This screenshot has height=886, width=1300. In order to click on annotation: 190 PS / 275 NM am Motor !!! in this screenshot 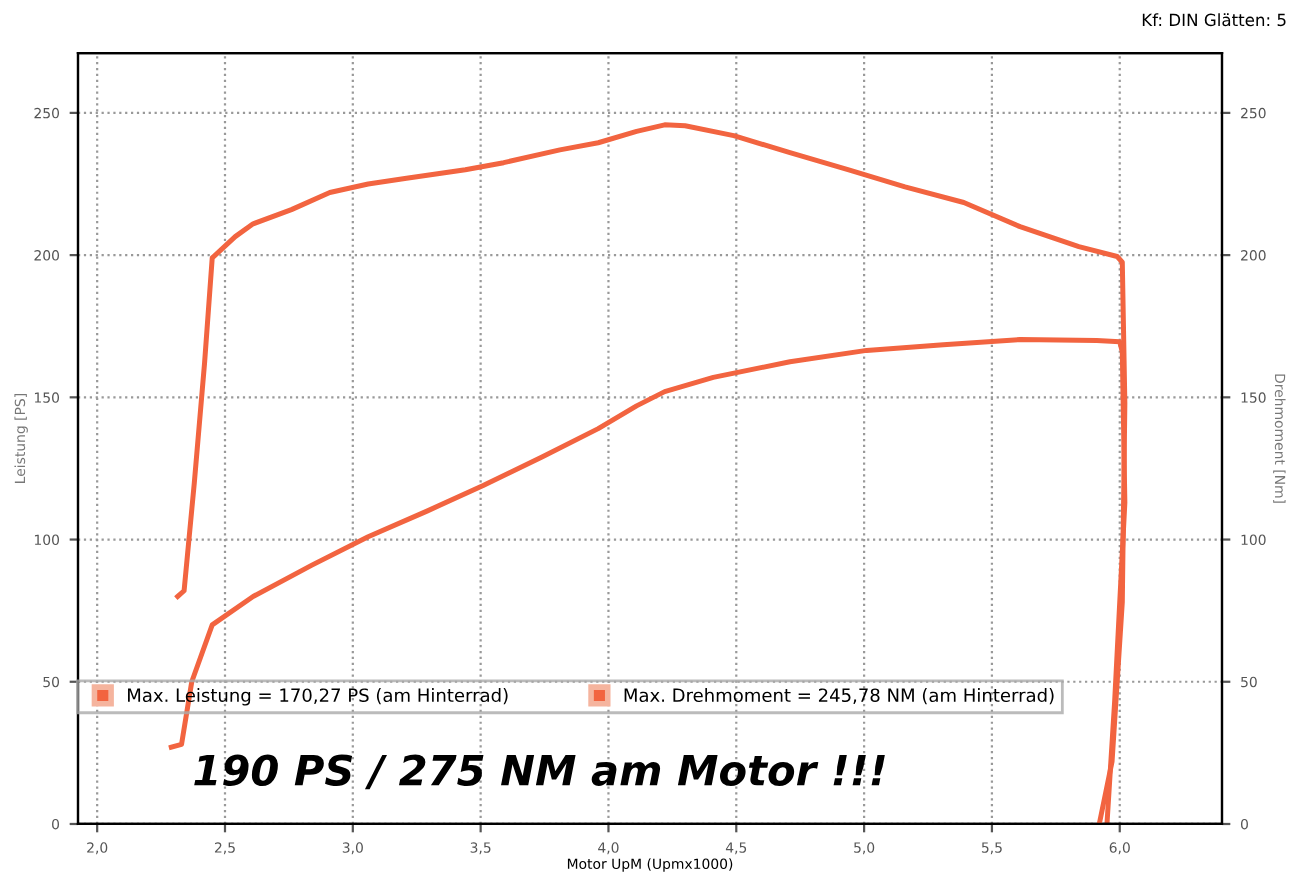, I will do `click(539, 772)`.